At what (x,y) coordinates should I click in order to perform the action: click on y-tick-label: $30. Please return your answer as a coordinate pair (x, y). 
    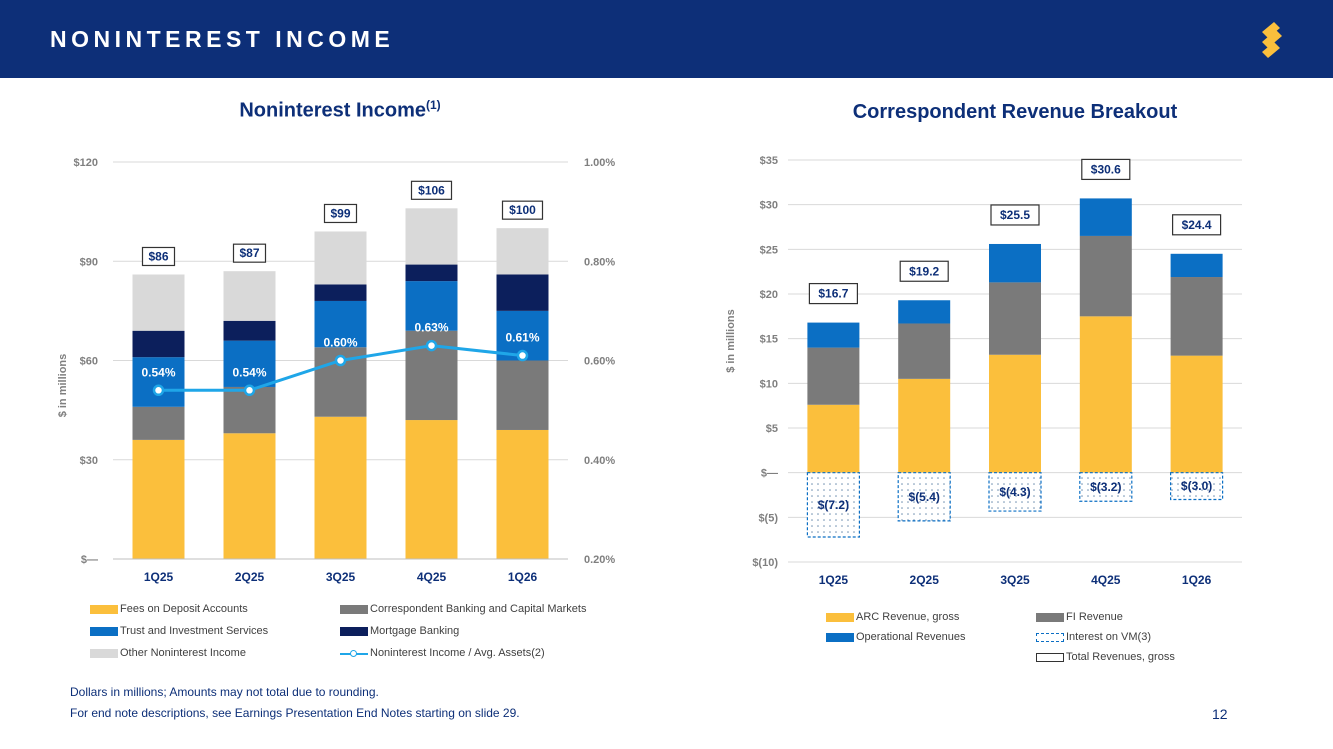
    Looking at the image, I should click on (89, 461).